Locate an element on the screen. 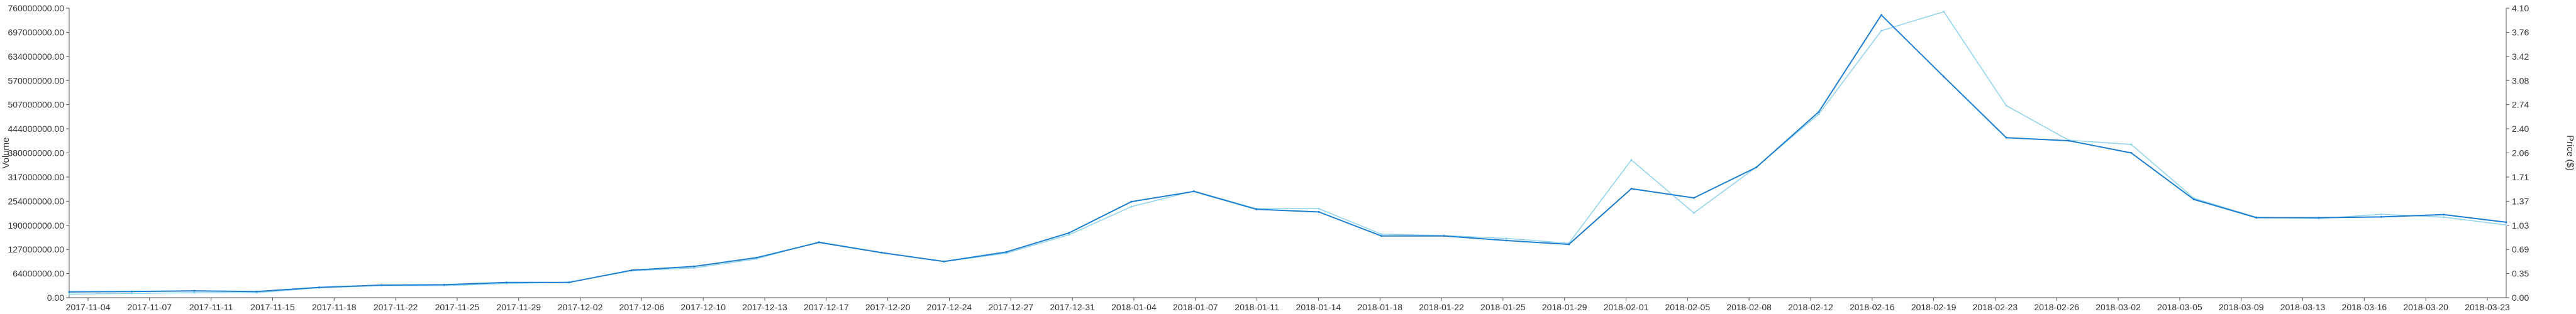 The height and width of the screenshot is (314, 2576). x-tick-label: 2018-02-23 is located at coordinates (1995, 307).